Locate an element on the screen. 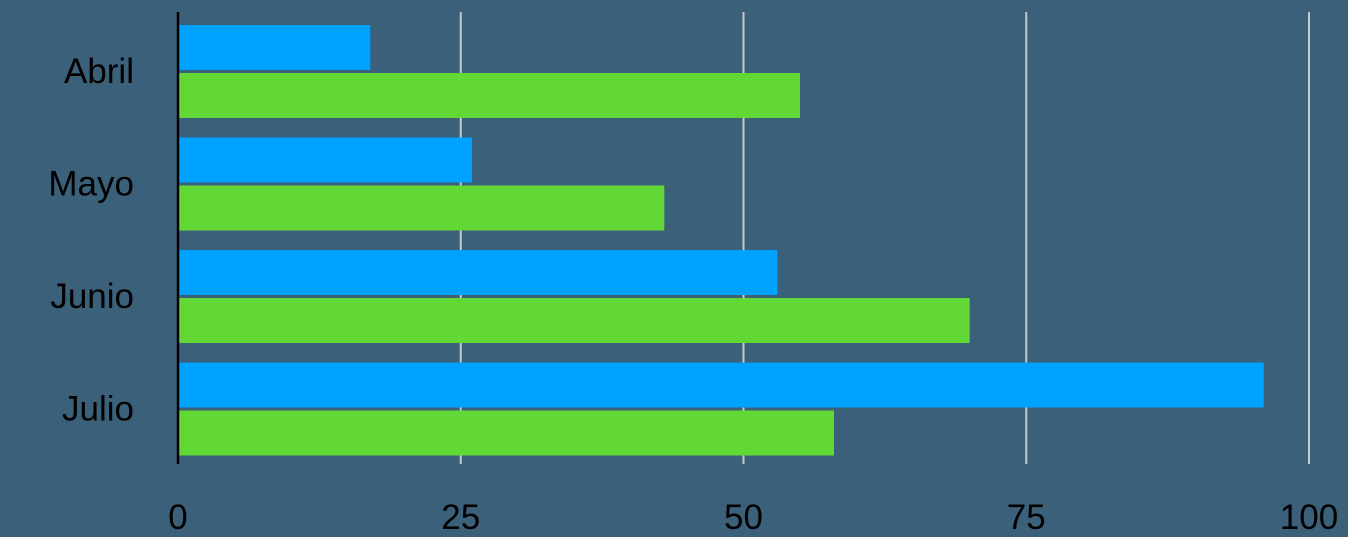 The image size is (1348, 537). x-tick-label: 100 is located at coordinates (1309, 517).